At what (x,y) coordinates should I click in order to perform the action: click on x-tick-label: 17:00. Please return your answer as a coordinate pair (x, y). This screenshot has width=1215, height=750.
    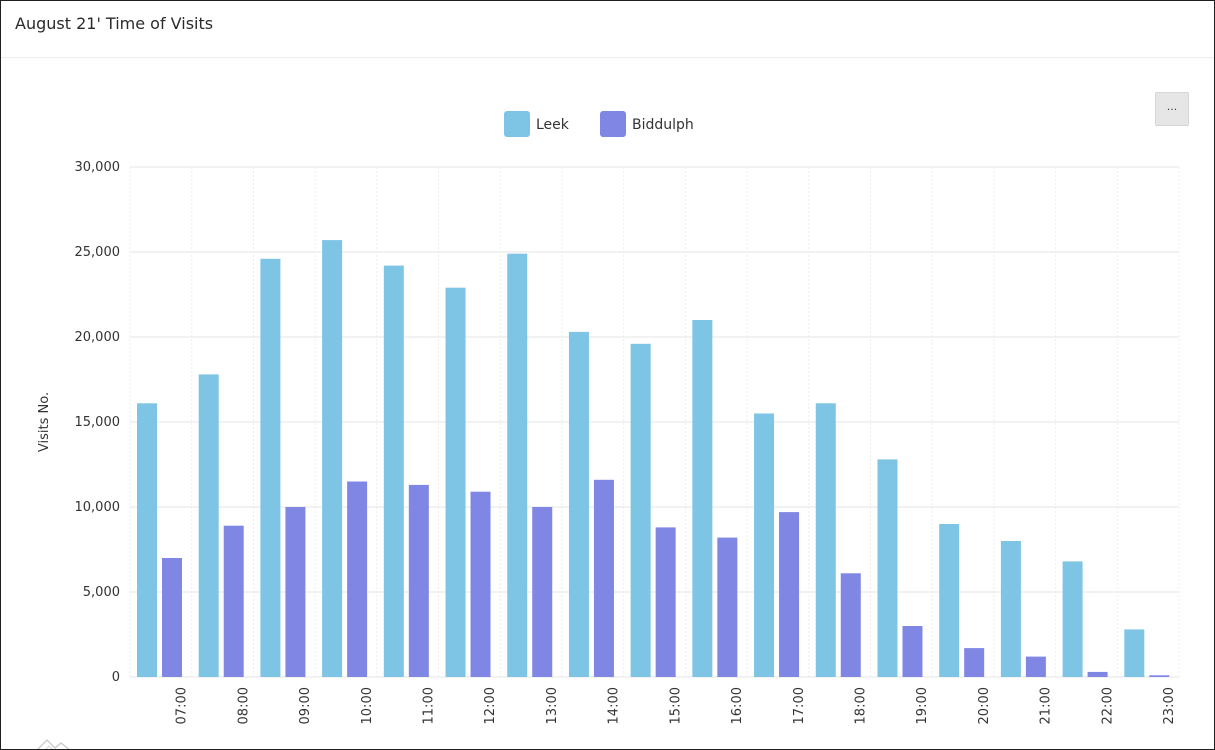
    Looking at the image, I should click on (799, 705).